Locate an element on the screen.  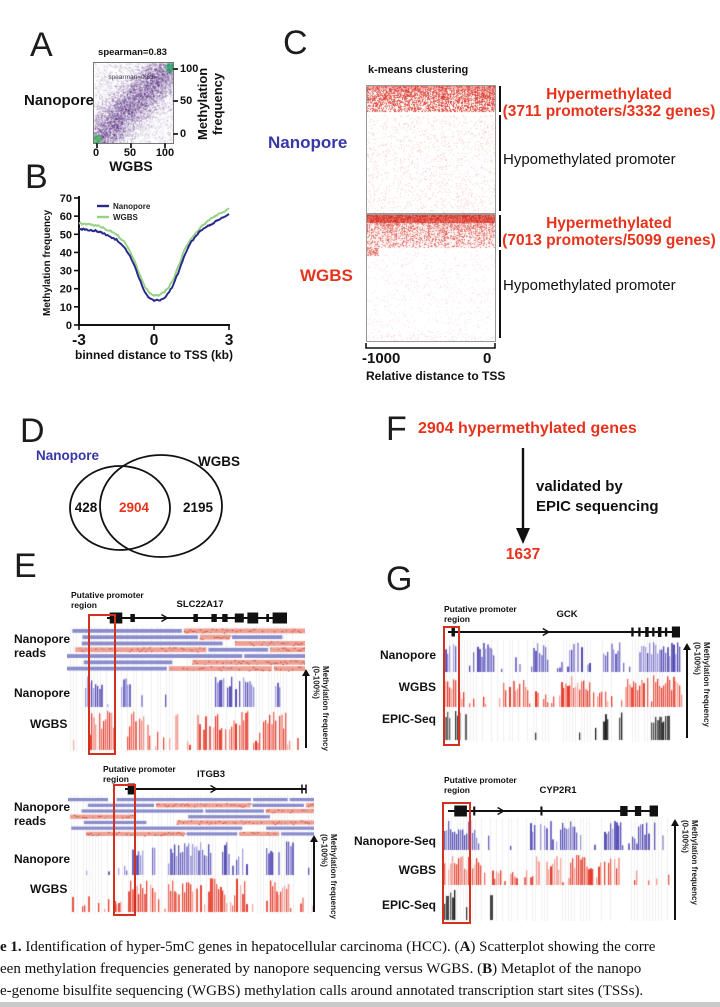
track-label-e1-wgbs: WGBS is located at coordinates (49, 724).